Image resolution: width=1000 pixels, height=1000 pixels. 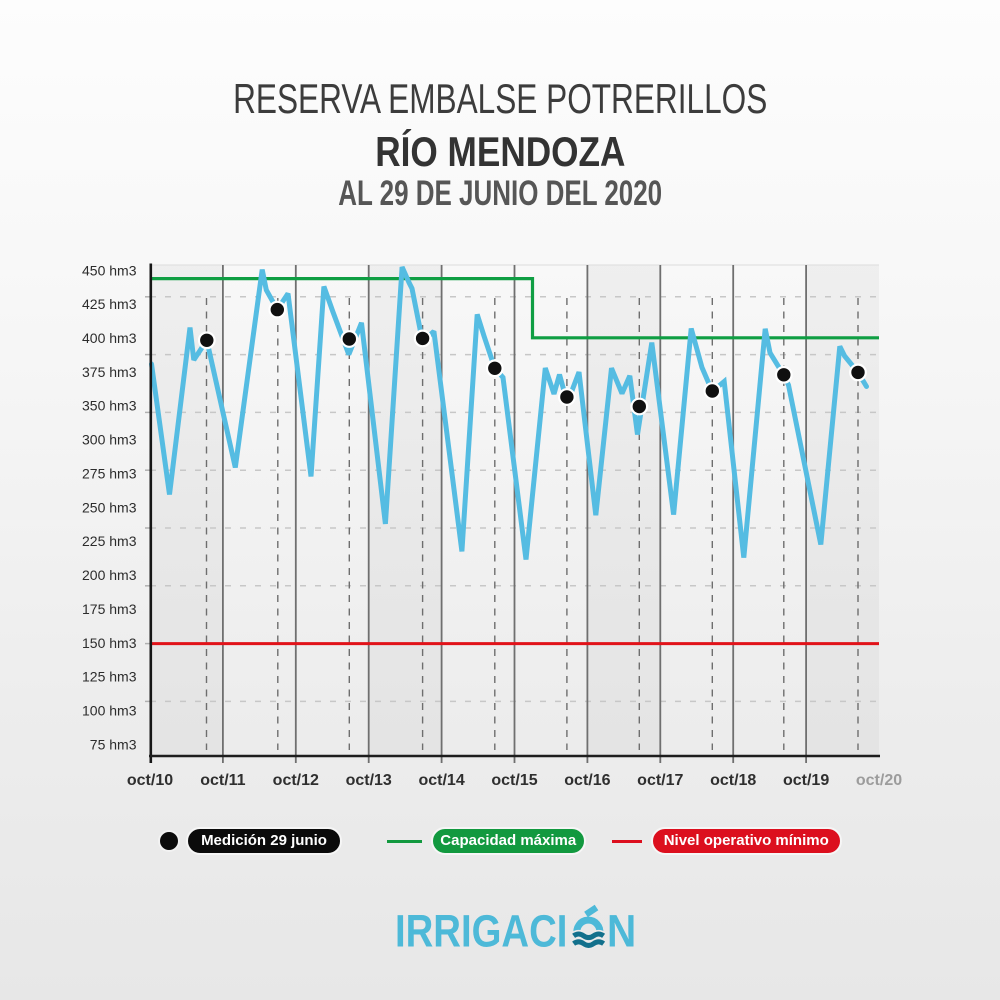 What do you see at coordinates (109, 406) in the screenshot?
I see `svg-text: 350 hm3` at bounding box center [109, 406].